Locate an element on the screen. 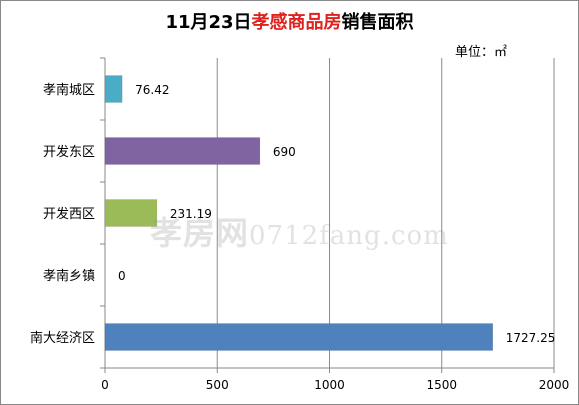  value-label-2: 231.19 is located at coordinates (191, 214).